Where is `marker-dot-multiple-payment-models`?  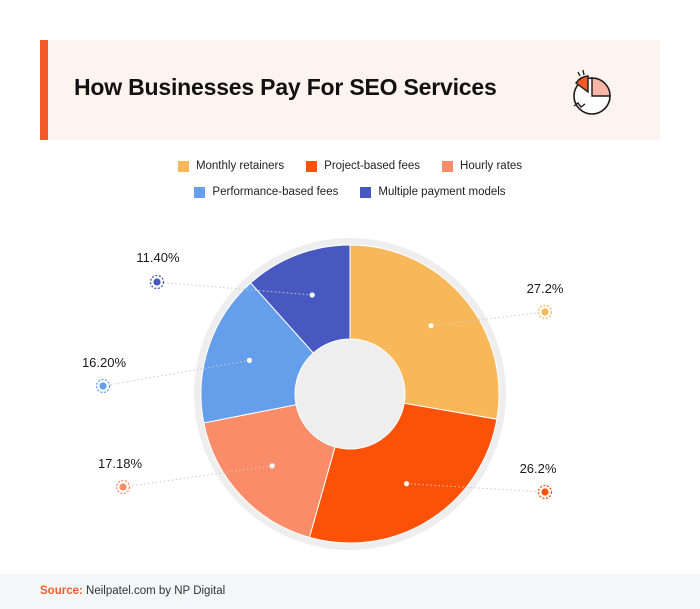
marker-dot-multiple-payment-models is located at coordinates (157, 282).